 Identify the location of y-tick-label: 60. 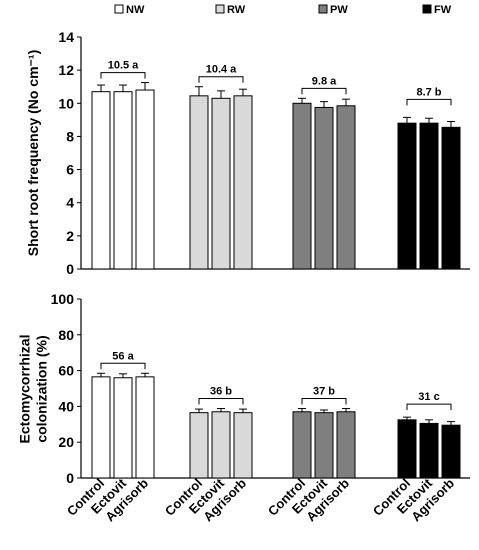
(66, 371).